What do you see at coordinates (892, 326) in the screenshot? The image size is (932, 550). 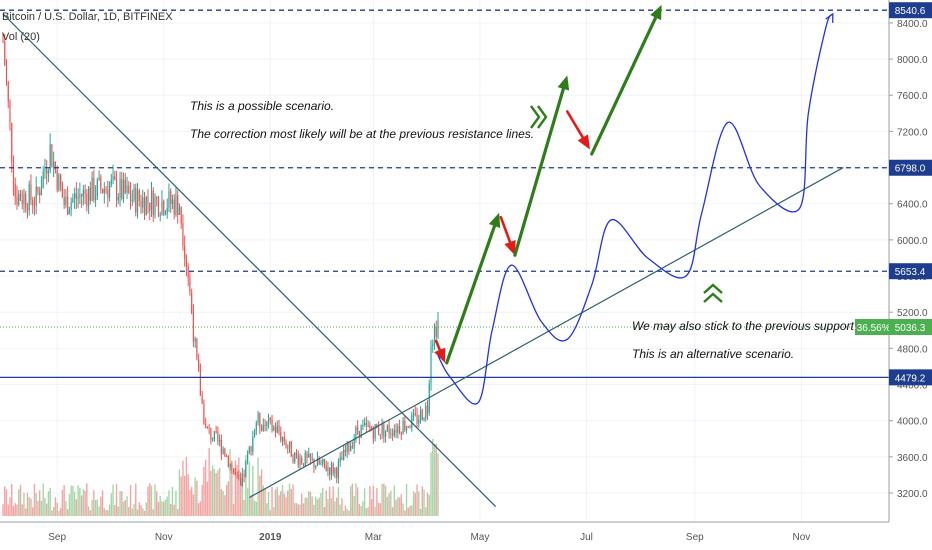 I see `current-price-marker: -36.56% 5036.3` at bounding box center [892, 326].